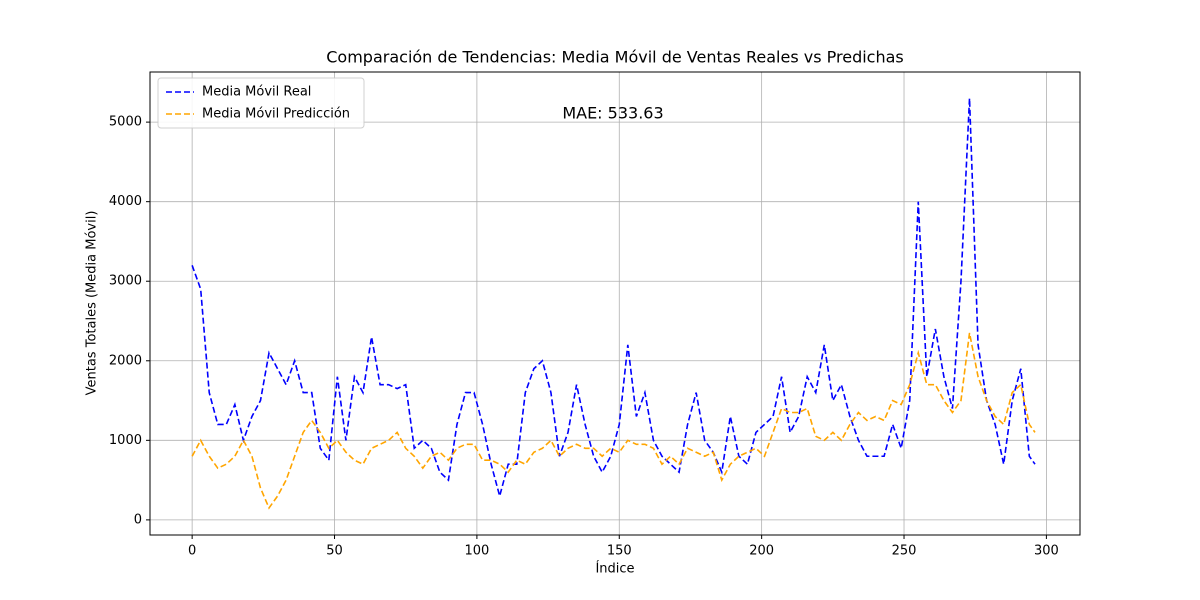 The height and width of the screenshot is (600, 1200). What do you see at coordinates (334, 551) in the screenshot?
I see `x-tick-label: 50` at bounding box center [334, 551].